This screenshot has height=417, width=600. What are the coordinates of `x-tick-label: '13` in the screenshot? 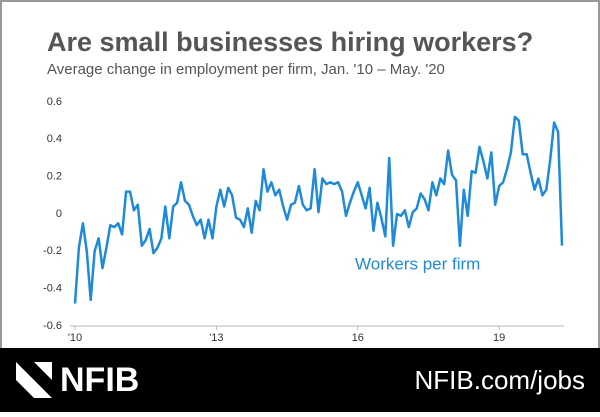 It's located at (216, 338).